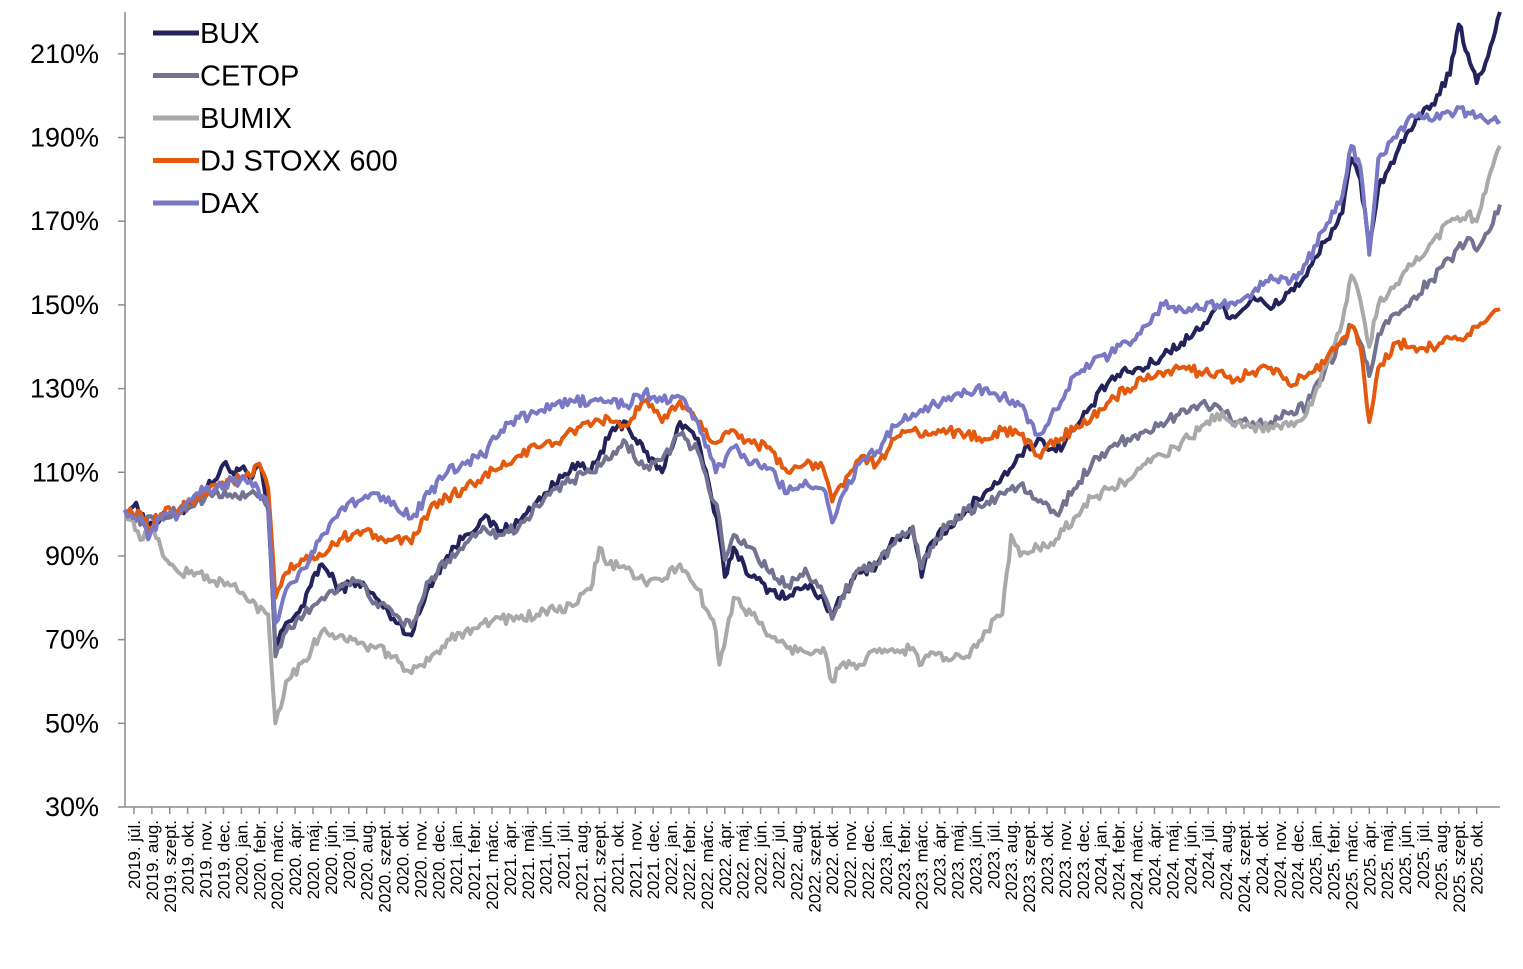  Describe the element at coordinates (707, 865) in the screenshot. I see `x-tick-label: 2022. márc.` at that location.